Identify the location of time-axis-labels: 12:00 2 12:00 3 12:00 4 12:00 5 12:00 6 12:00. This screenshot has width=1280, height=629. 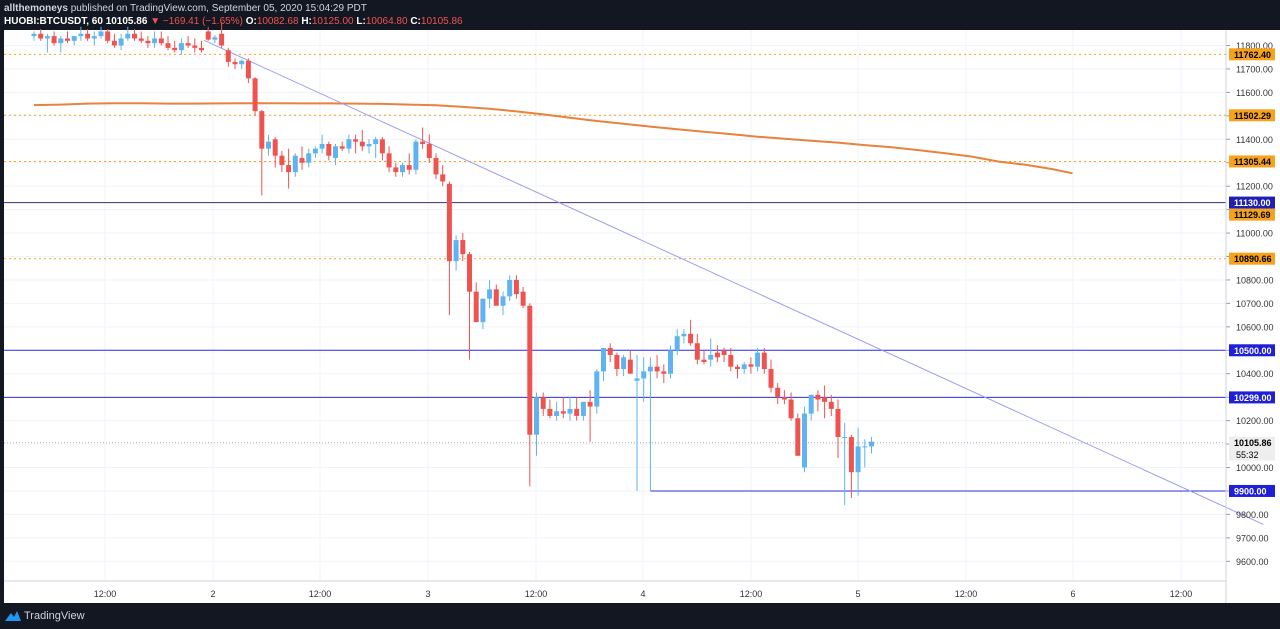
(615, 589).